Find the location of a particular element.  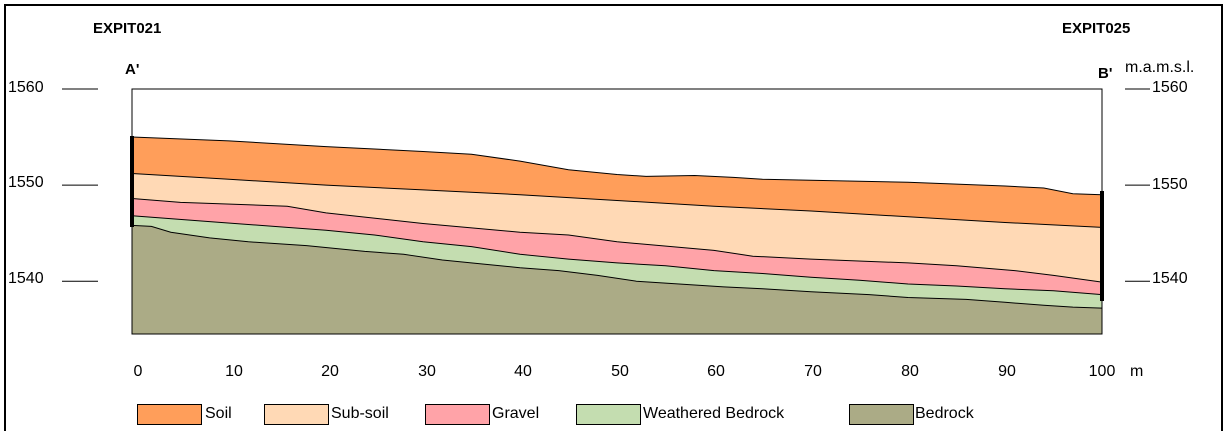

y-tick-right-1540: 1540 is located at coordinates (1170, 278).